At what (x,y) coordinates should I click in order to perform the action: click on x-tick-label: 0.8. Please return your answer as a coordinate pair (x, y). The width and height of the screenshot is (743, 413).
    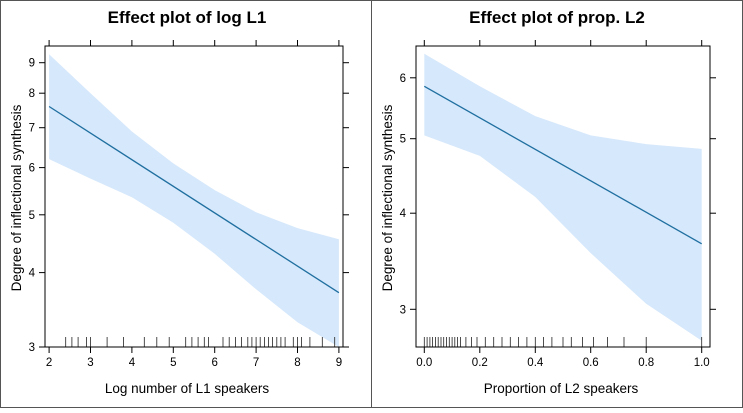
    Looking at the image, I should click on (646, 363).